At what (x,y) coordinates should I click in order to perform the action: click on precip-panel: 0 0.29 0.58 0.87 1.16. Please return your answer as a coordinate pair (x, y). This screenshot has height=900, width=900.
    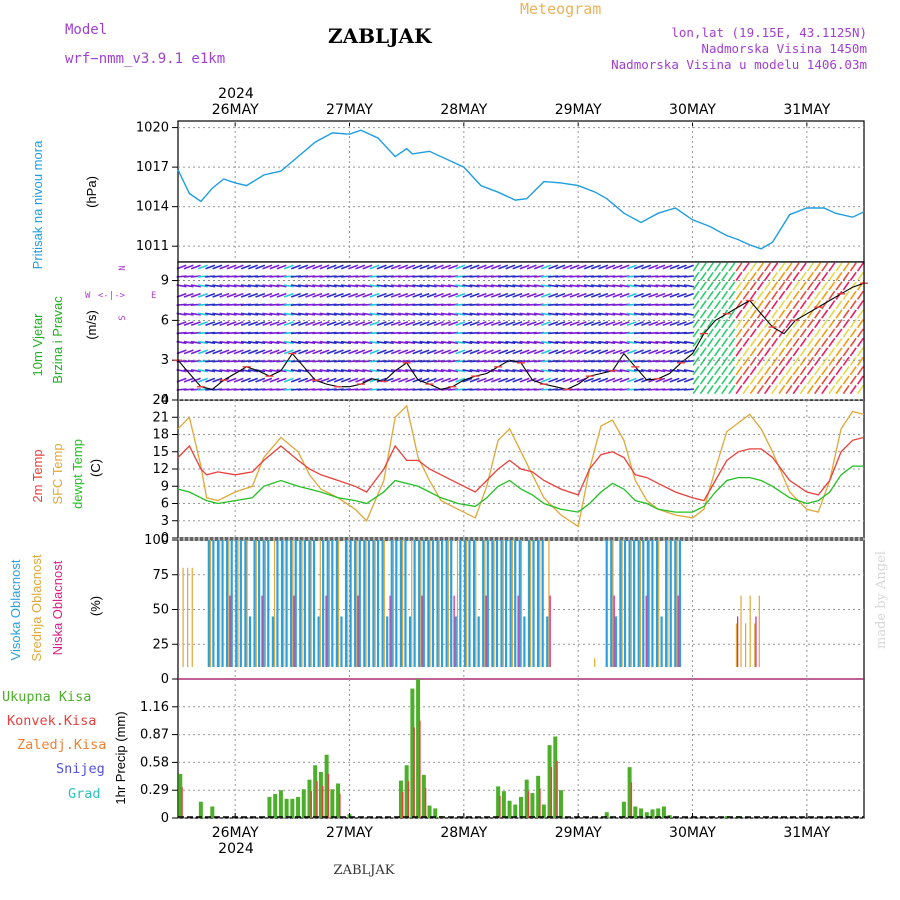
    Looking at the image, I should click on (502, 752).